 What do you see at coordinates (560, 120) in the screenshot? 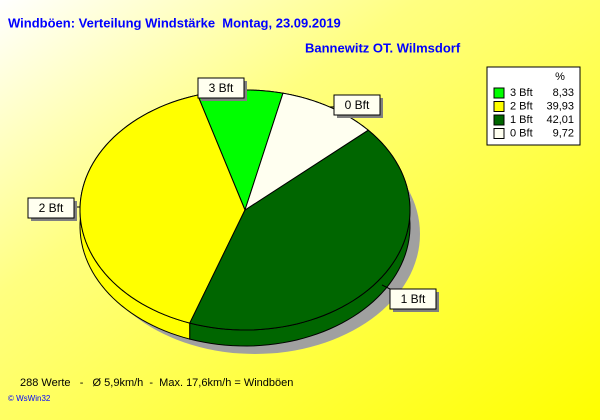
I see `legend-value: 42,01` at bounding box center [560, 120].